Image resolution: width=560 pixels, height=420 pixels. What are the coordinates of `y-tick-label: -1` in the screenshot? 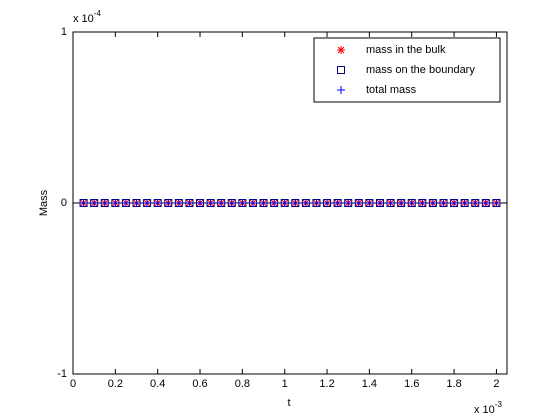 It's located at (62, 374).